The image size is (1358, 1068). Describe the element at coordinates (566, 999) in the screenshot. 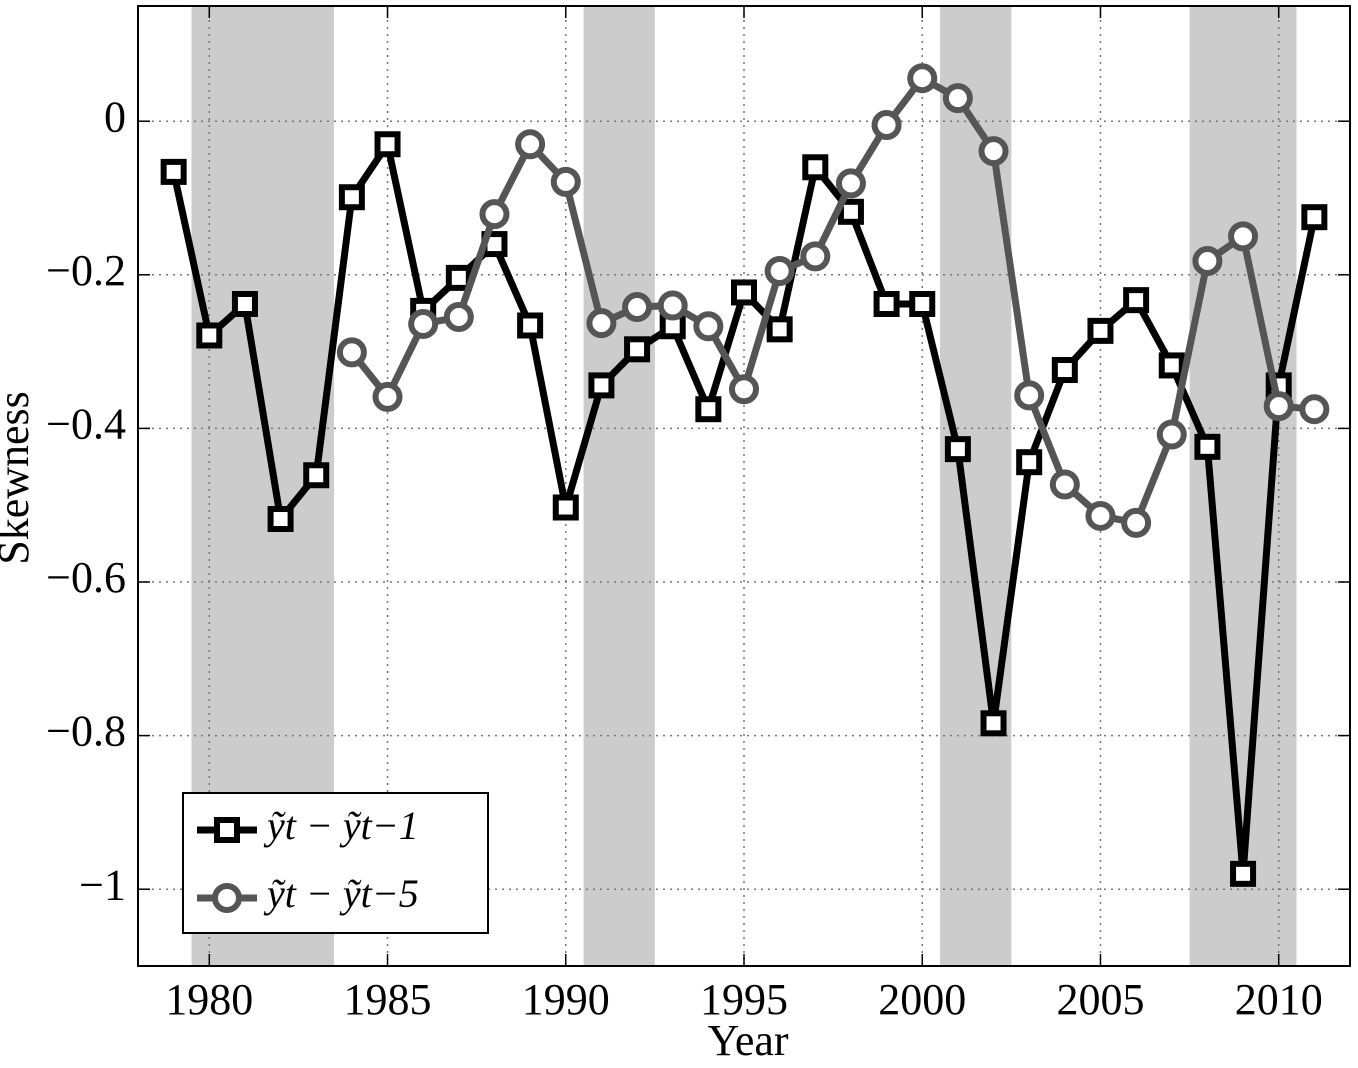

I see `x-tick-label: 1990` at that location.